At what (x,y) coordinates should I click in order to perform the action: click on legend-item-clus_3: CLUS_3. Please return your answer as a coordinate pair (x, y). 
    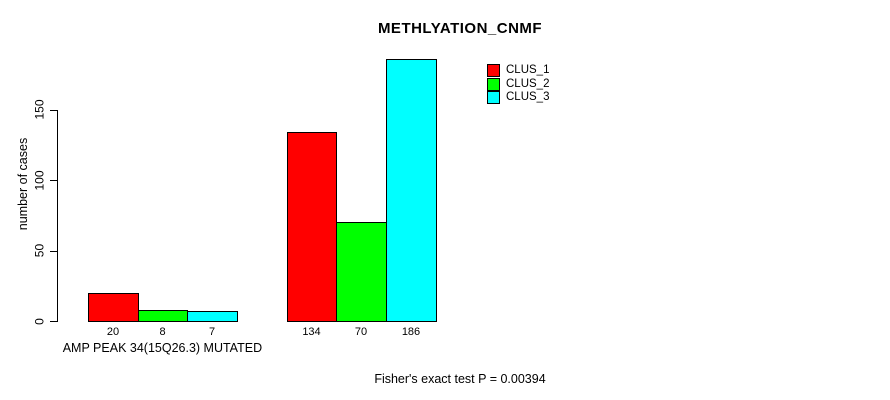
    Looking at the image, I should click on (518, 97).